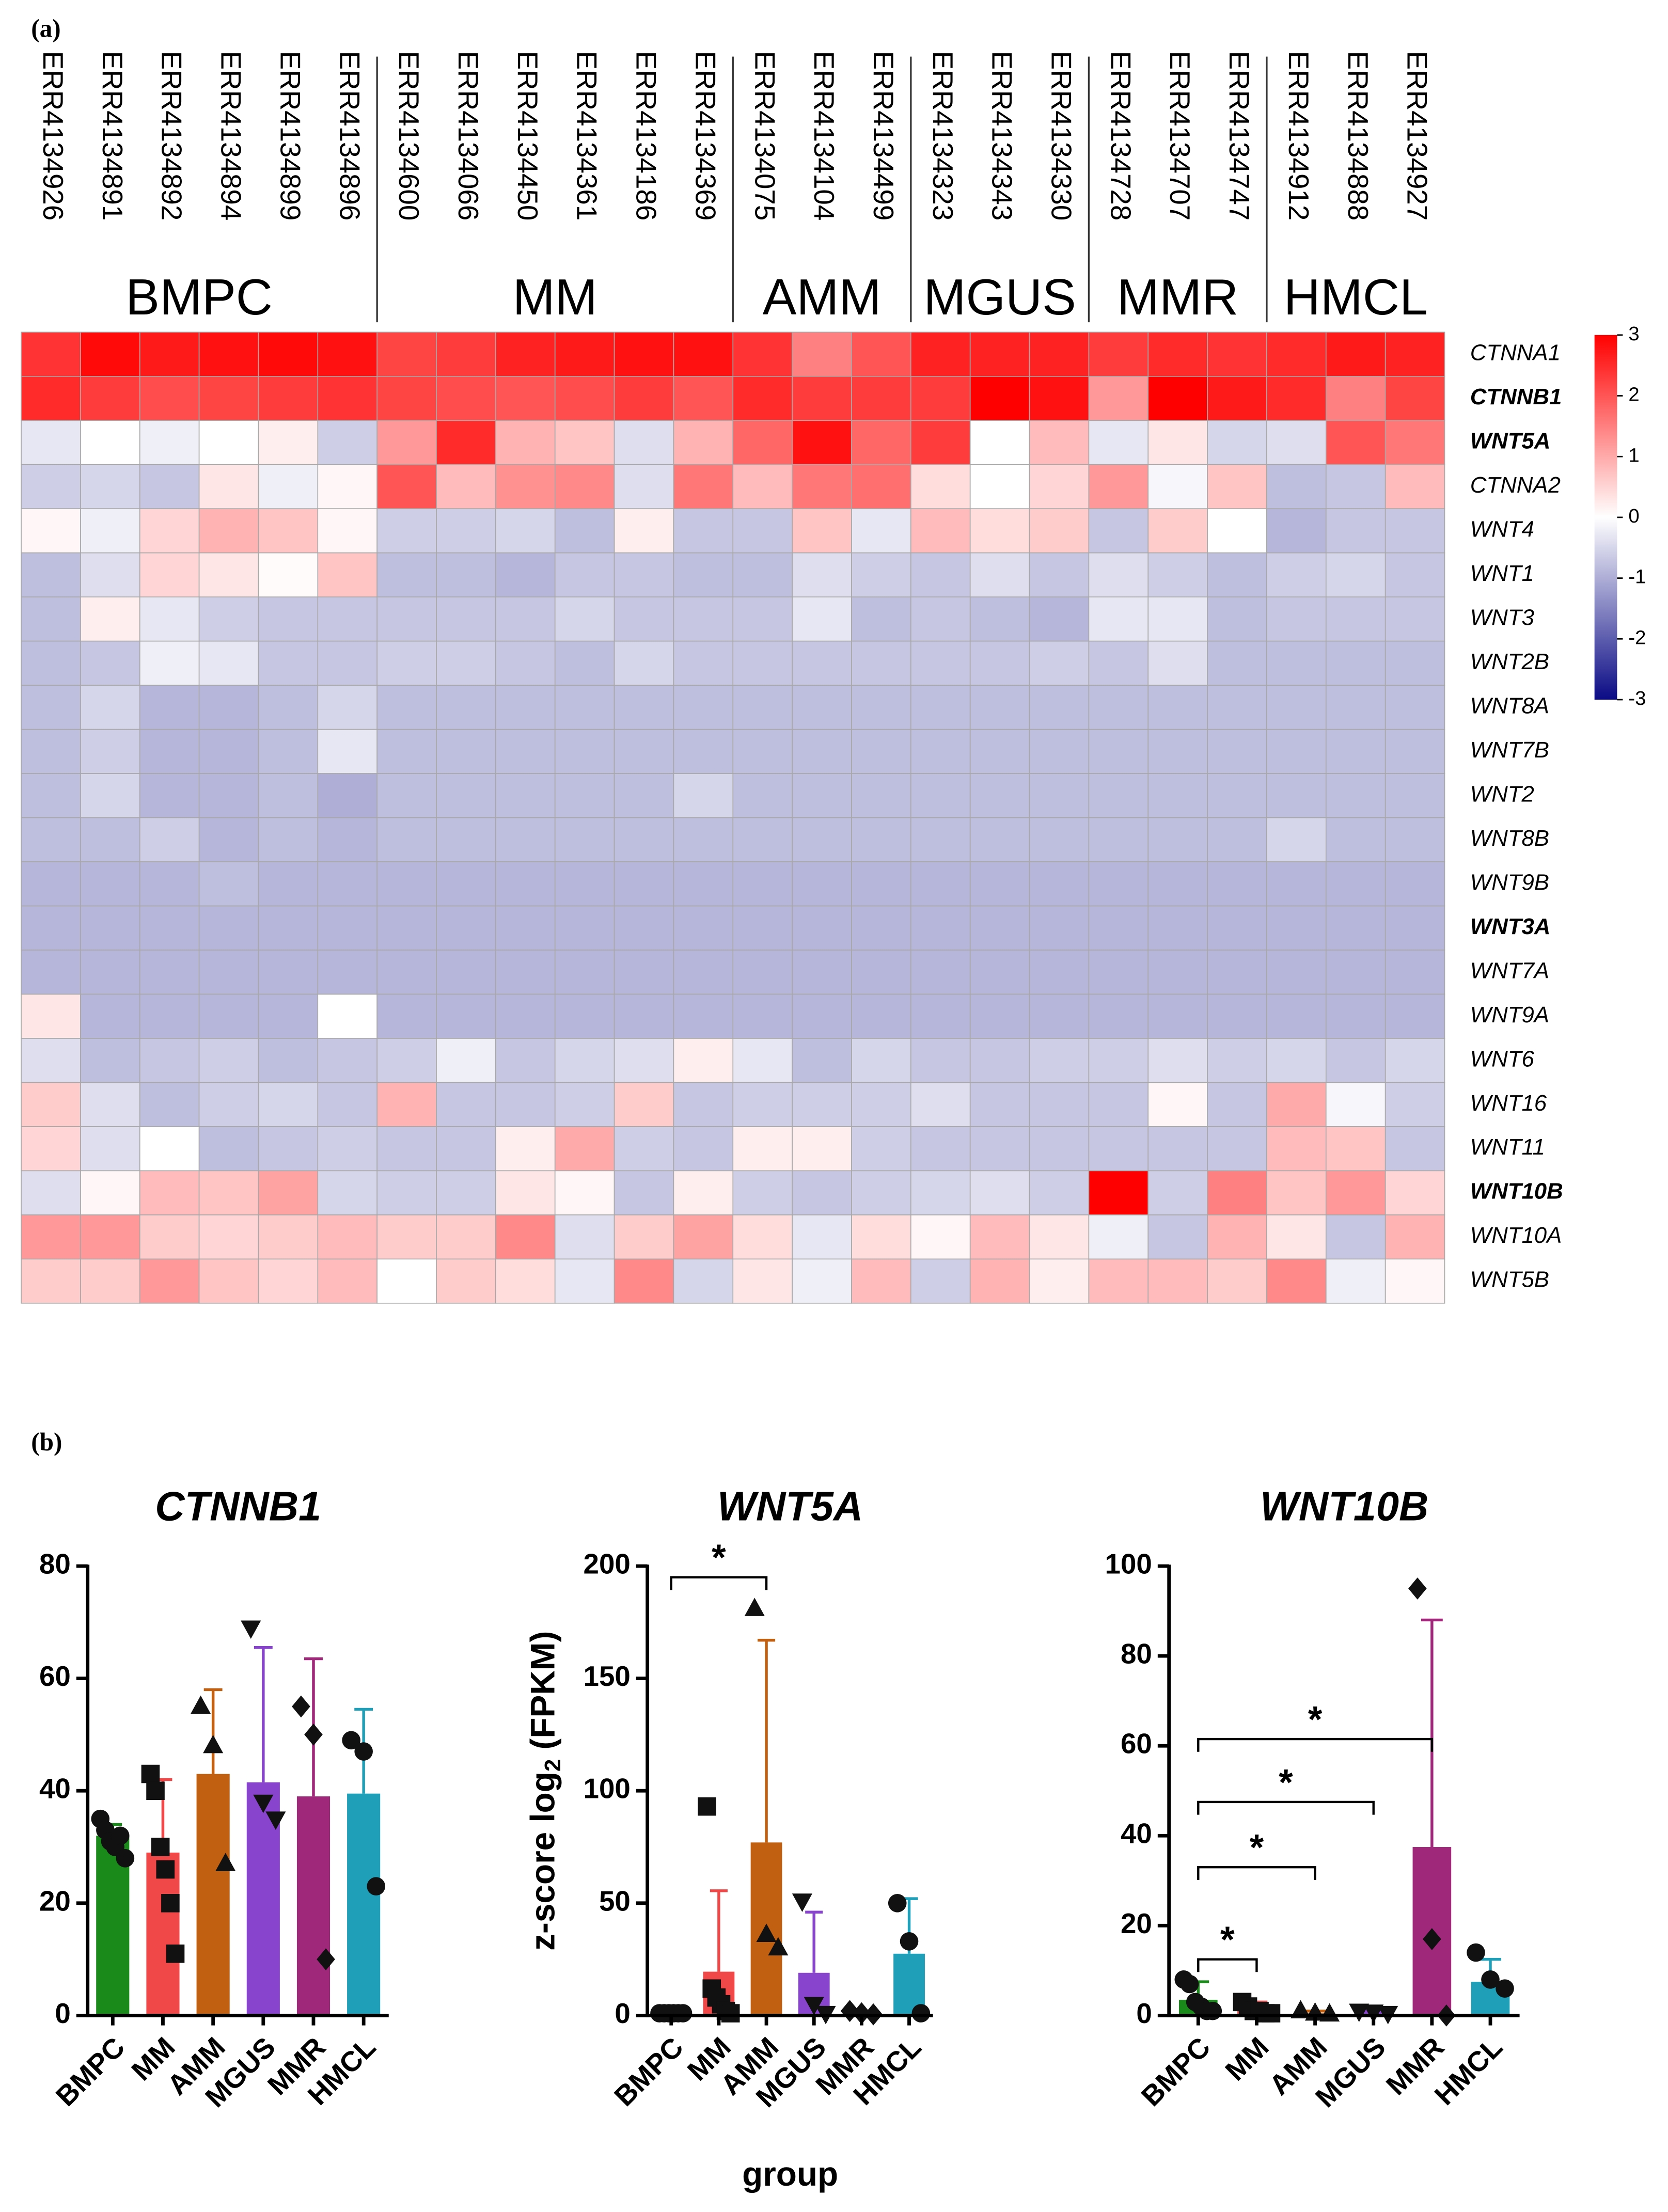 This screenshot has height=2212, width=1668. Describe the element at coordinates (1502, 1058) in the screenshot. I see `row-label: WNT6` at that location.